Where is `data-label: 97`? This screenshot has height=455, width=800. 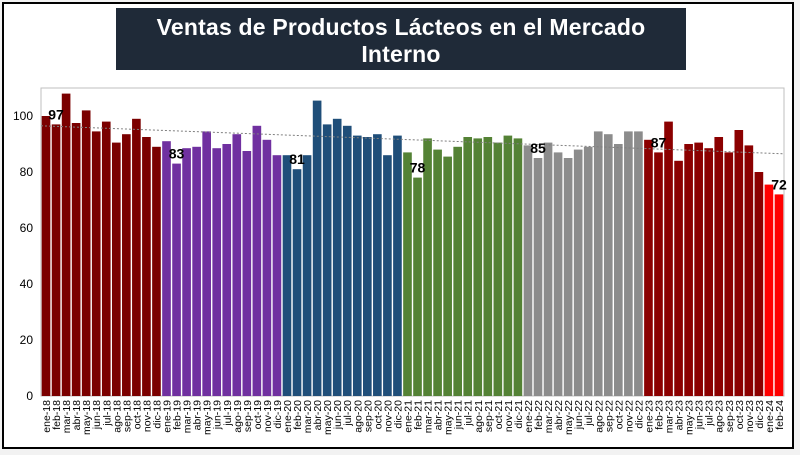
data-label: 97 is located at coordinates (56, 114).